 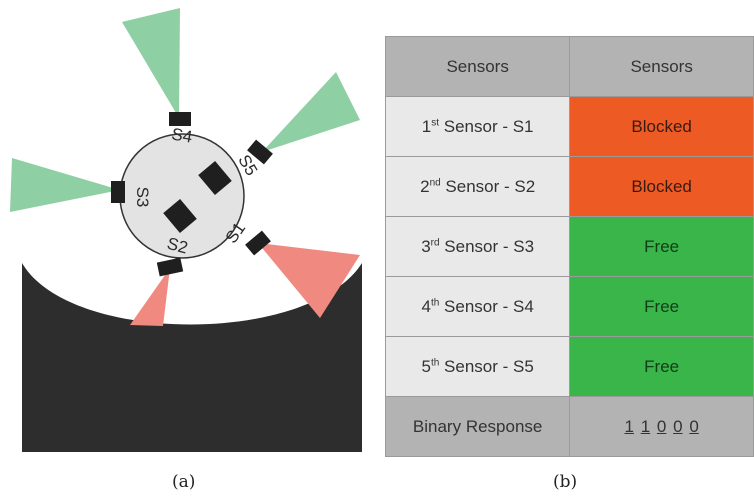 What do you see at coordinates (151, 63) in the screenshot?
I see `beam-s4` at bounding box center [151, 63].